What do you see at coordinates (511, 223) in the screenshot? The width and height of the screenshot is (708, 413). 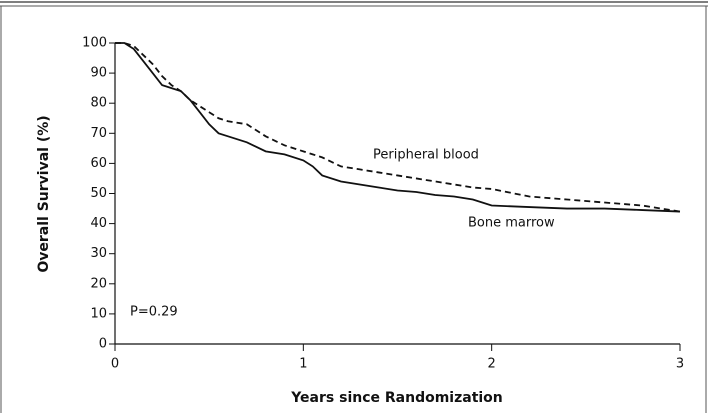 I see `annotation: Bone marrow` at bounding box center [511, 223].